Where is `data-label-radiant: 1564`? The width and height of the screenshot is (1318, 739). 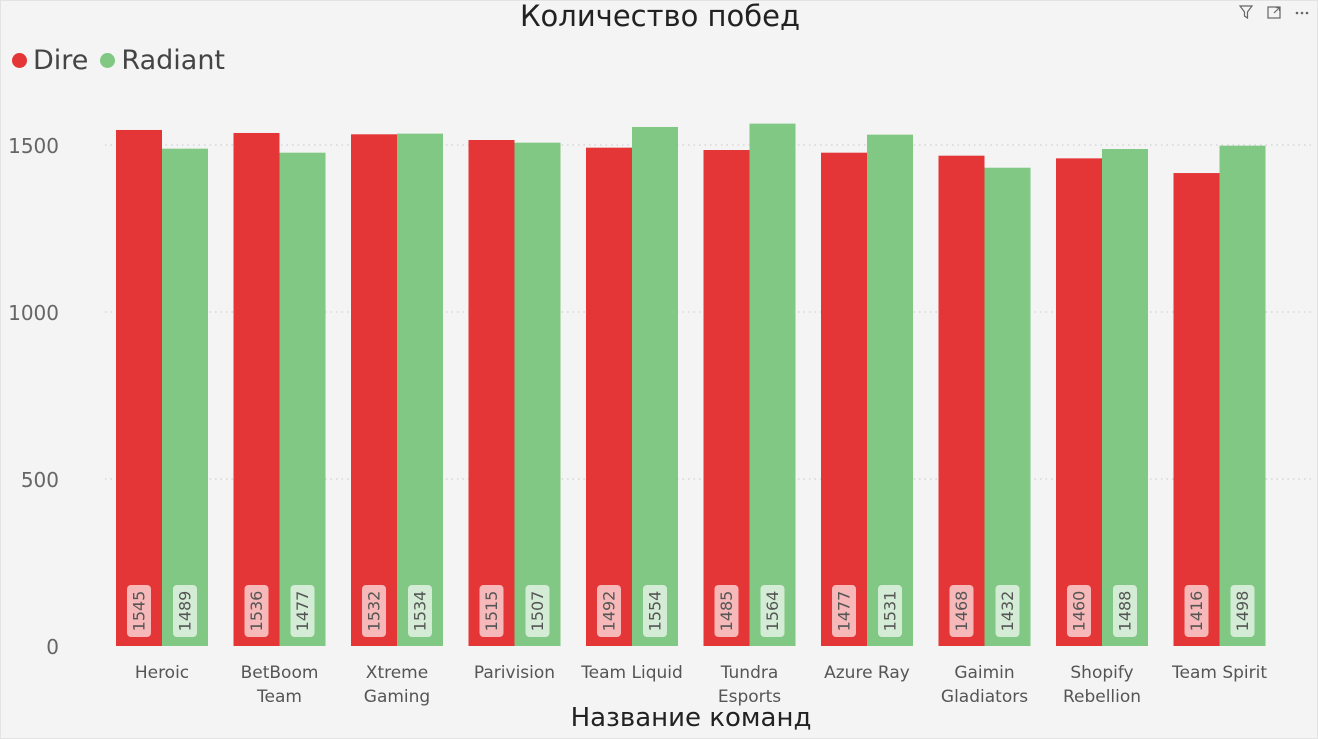 data-label-radiant: 1564 is located at coordinates (772, 611).